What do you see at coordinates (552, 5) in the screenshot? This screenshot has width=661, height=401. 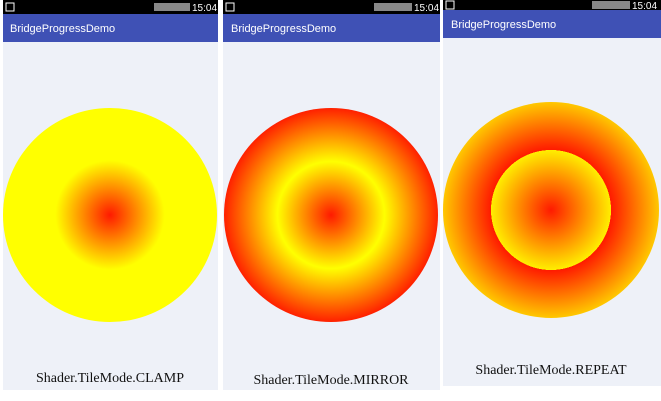 I see `status-bar` at bounding box center [552, 5].